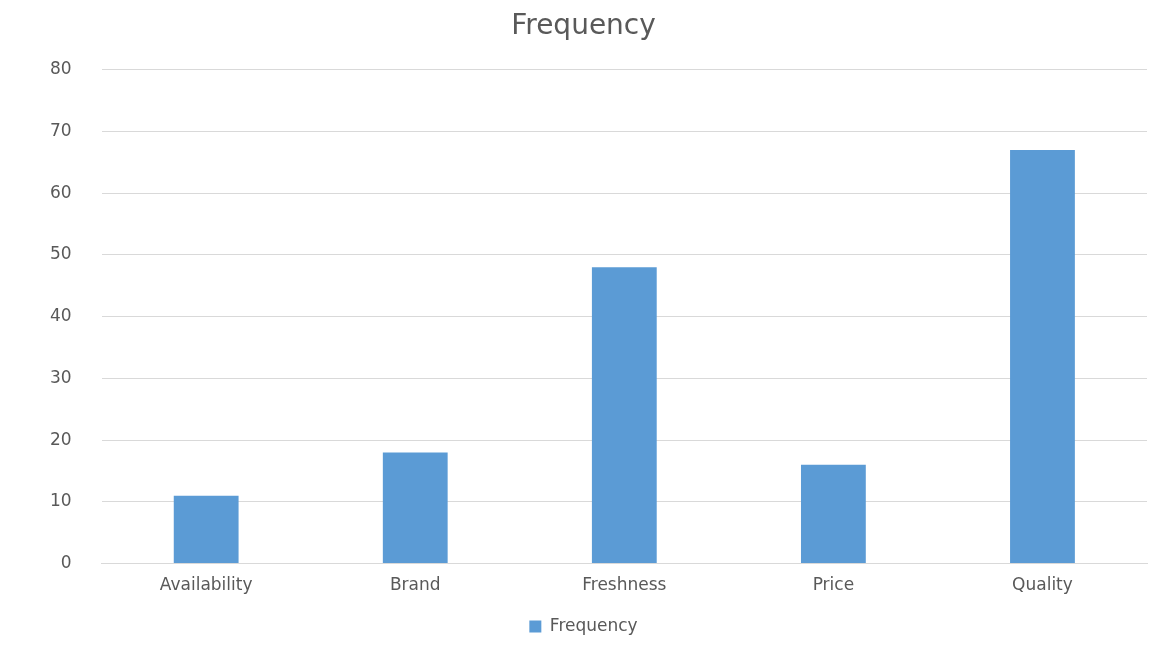 The height and width of the screenshot is (655, 1149). I want to click on y-tick-label: 0, so click(66, 562).